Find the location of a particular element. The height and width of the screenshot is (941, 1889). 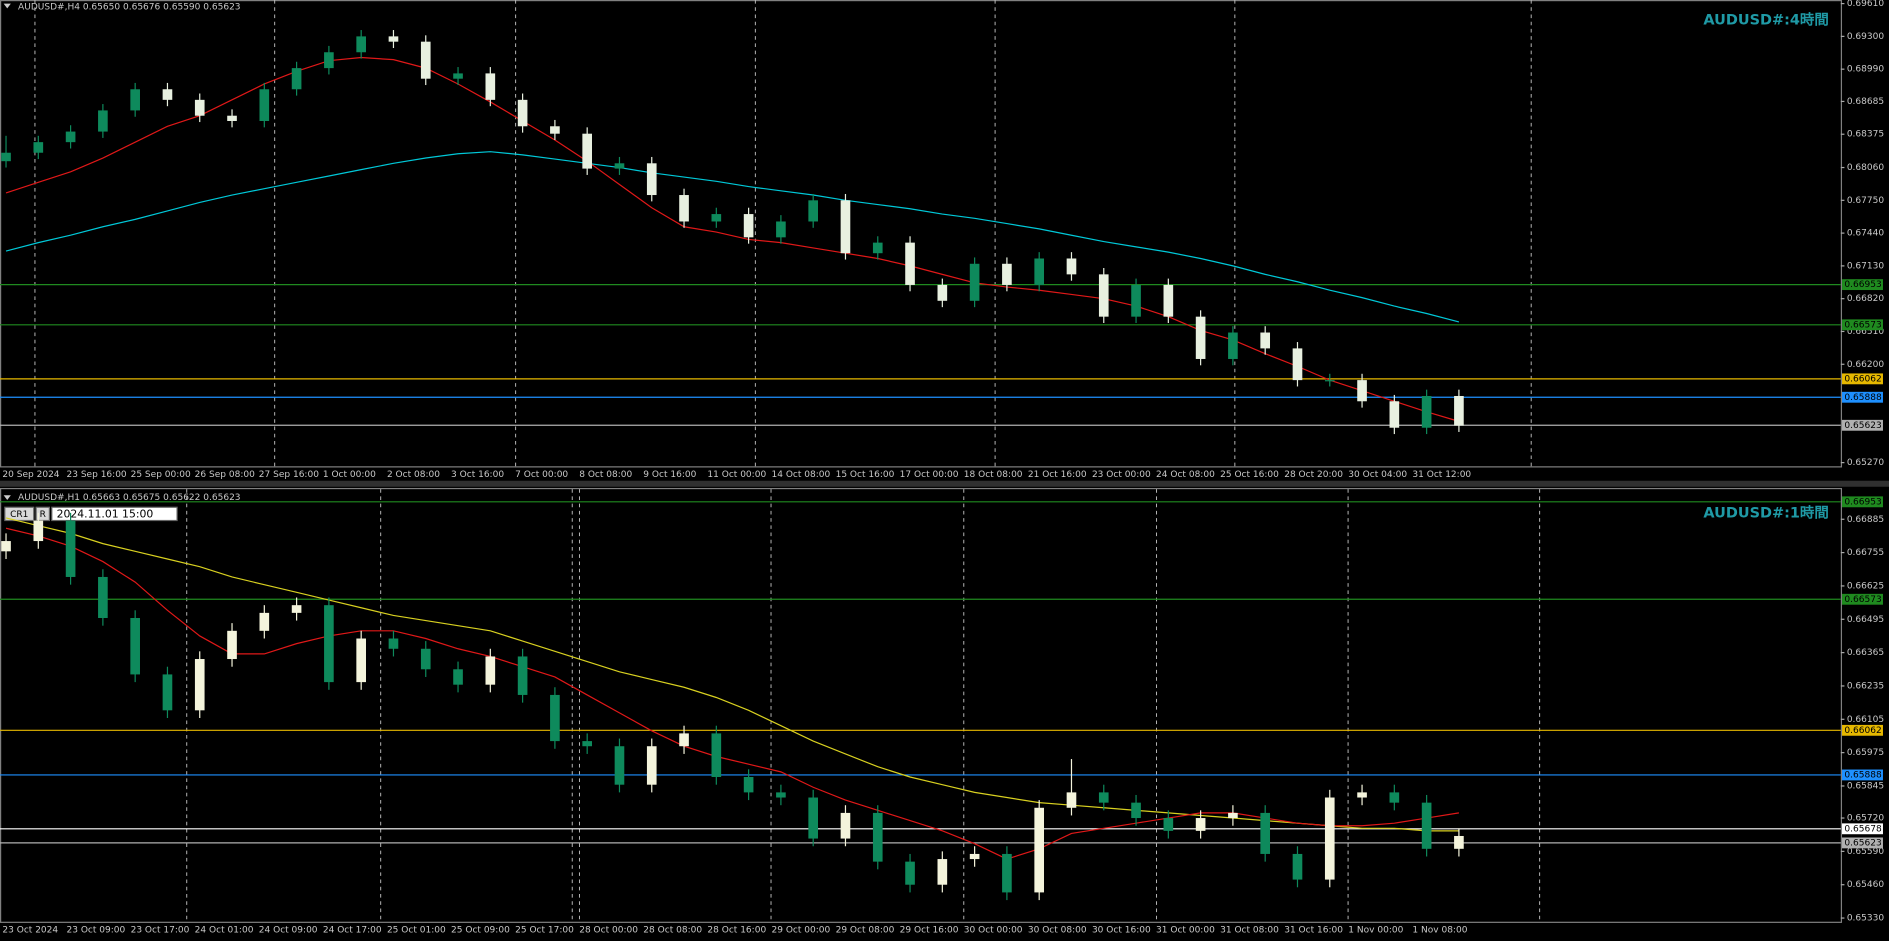

level-label: 0.66953 is located at coordinates (1863, 285).